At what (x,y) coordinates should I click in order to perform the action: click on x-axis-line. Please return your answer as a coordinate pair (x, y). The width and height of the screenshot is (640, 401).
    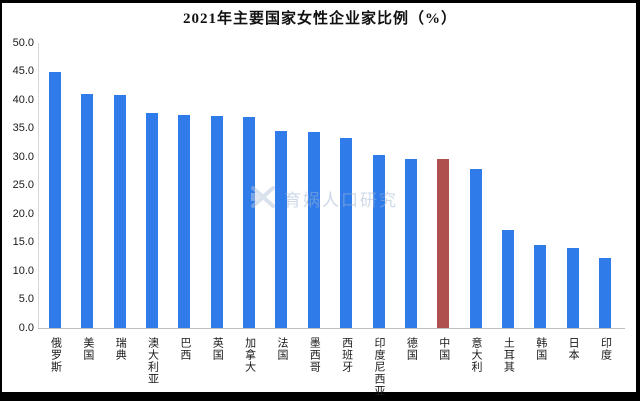
    Looking at the image, I should click on (331, 328).